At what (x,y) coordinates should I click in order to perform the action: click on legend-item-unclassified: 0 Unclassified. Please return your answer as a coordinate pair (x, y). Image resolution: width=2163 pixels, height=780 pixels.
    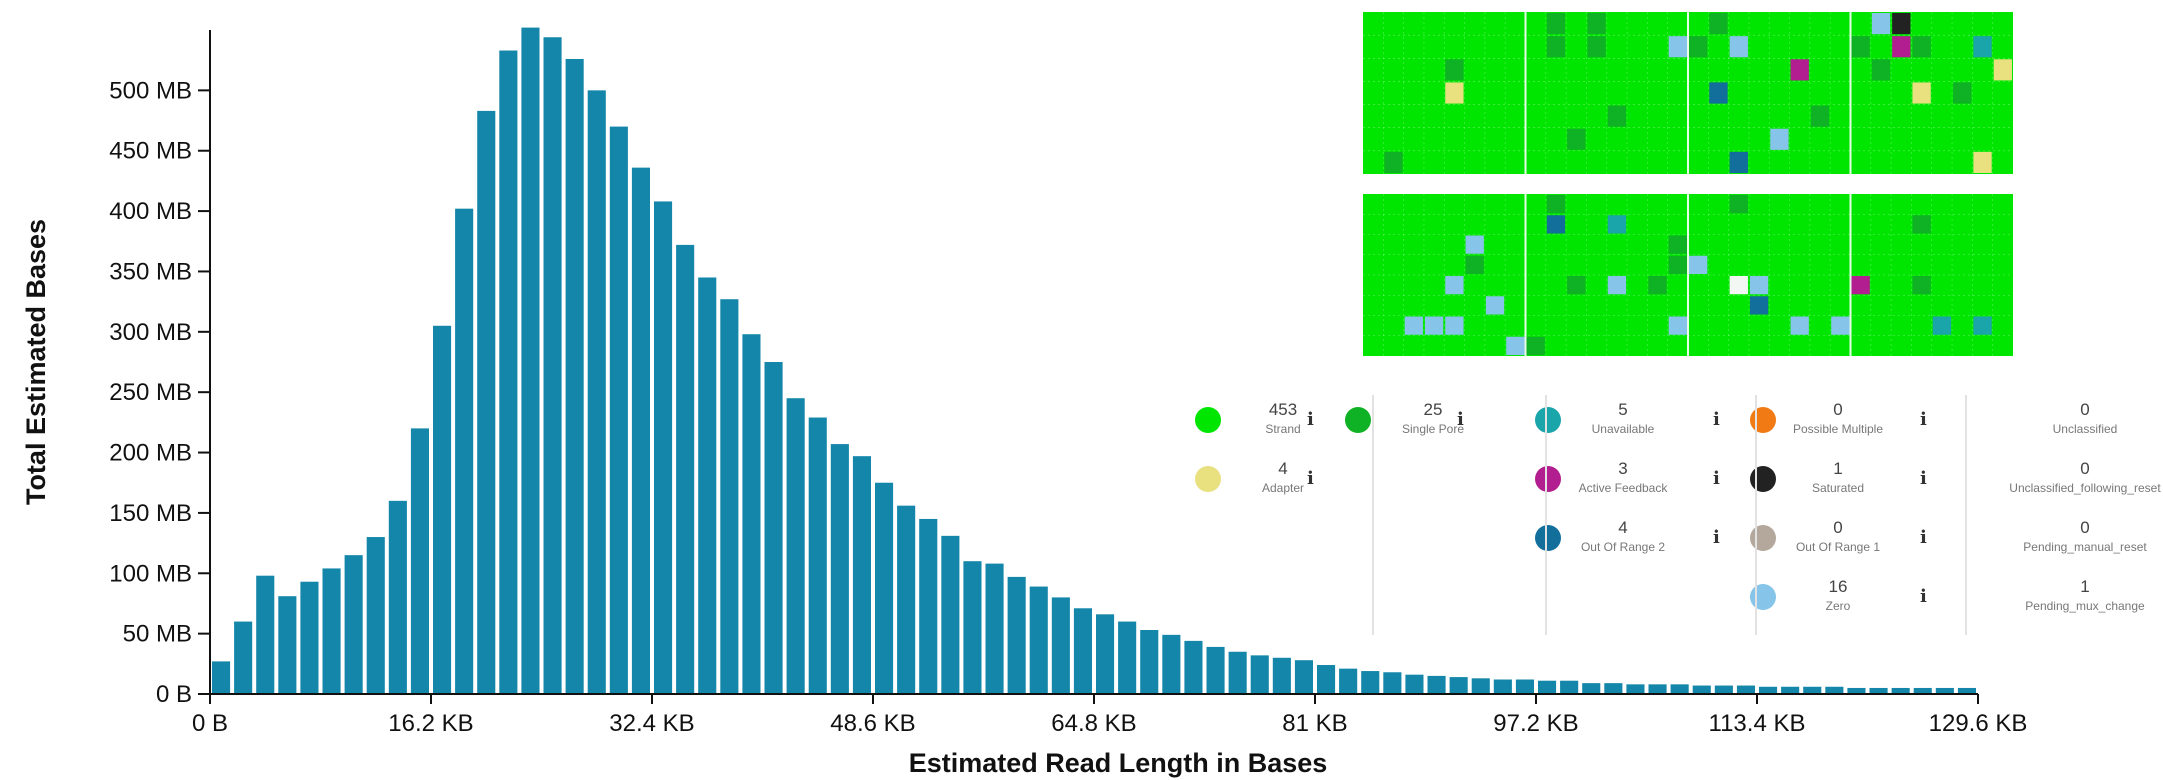
    Looking at the image, I should click on (2055, 421).